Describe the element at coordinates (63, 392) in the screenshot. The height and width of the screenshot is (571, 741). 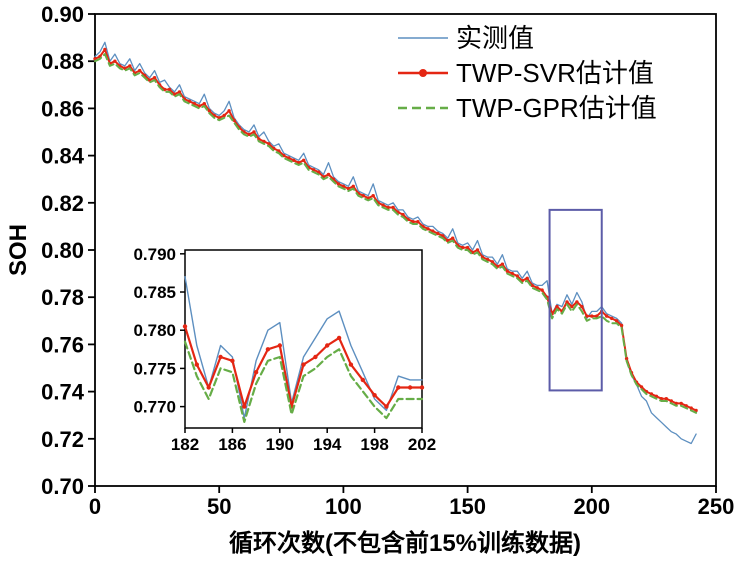
I see `y-tick-label: 0.74` at that location.